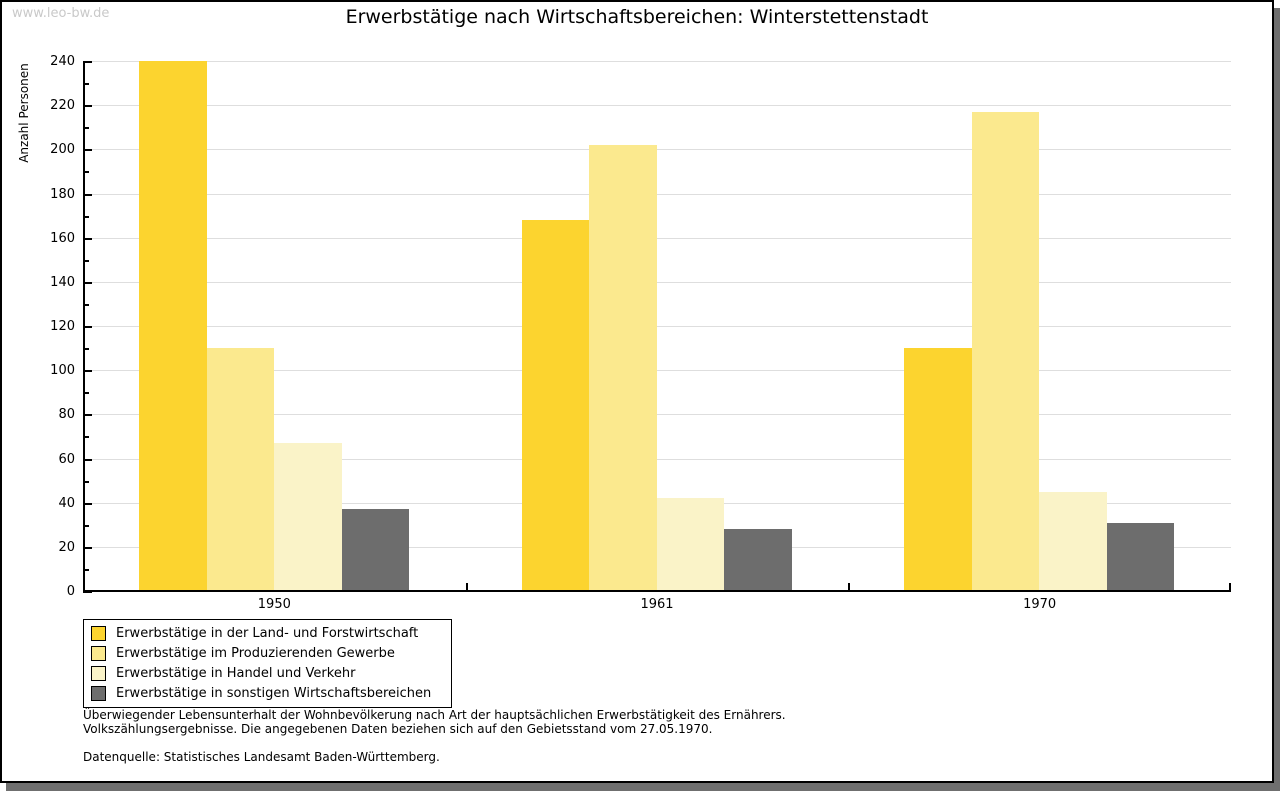 Image resolution: width=1280 pixels, height=791 pixels. Describe the element at coordinates (1140, 556) in the screenshot. I see `bar-1970-series4` at that location.